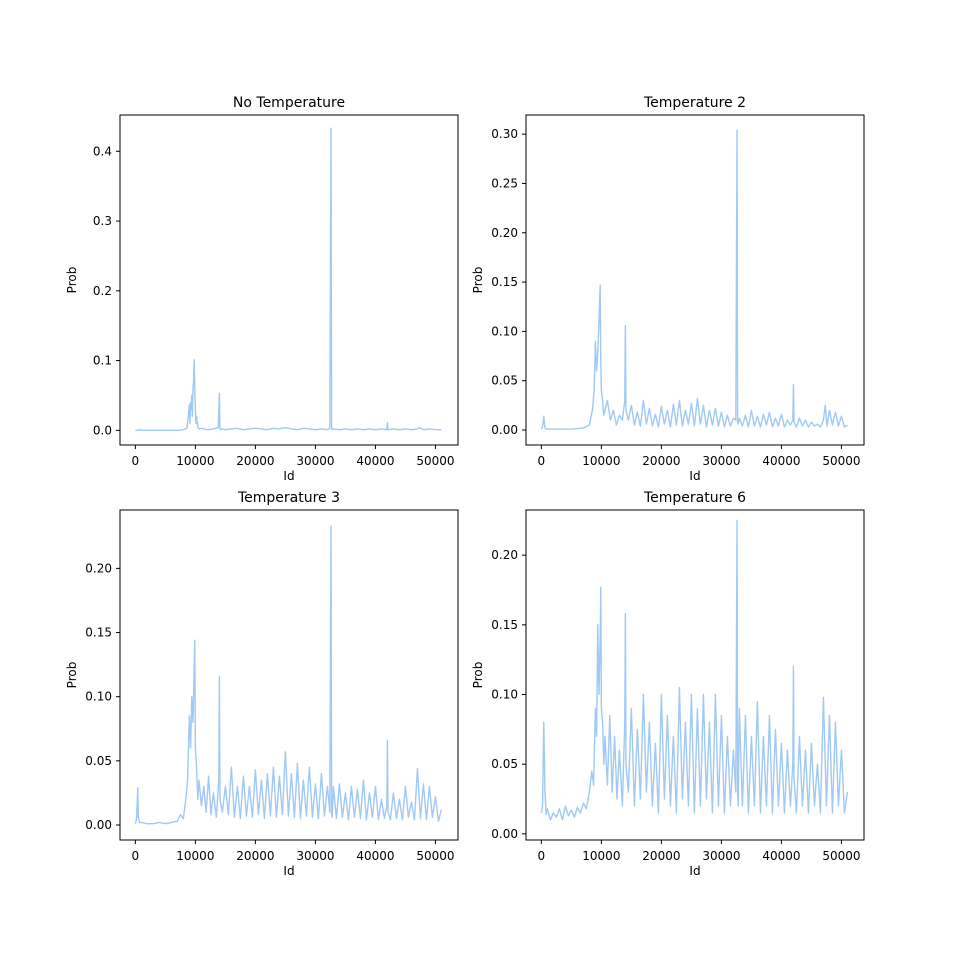 The width and height of the screenshot is (960, 960). What do you see at coordinates (504, 183) in the screenshot?
I see `y-tick-label: 0.25` at bounding box center [504, 183].